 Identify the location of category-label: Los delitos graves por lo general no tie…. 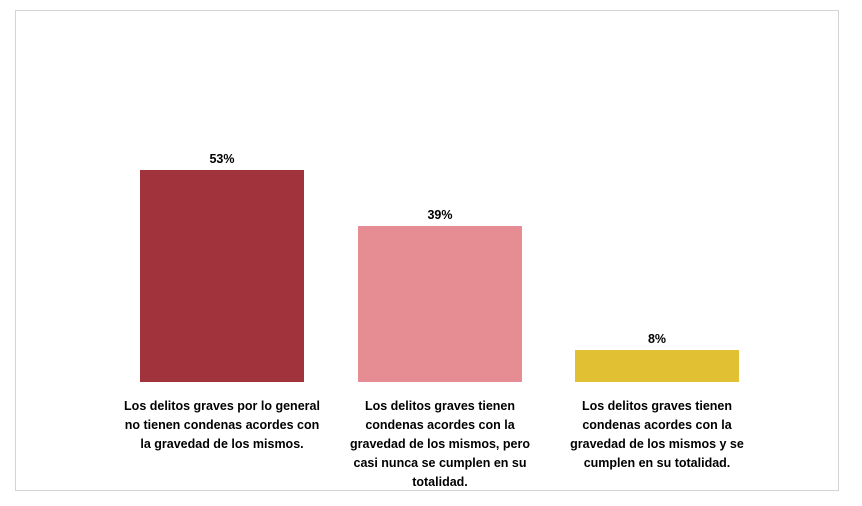
(222, 425).